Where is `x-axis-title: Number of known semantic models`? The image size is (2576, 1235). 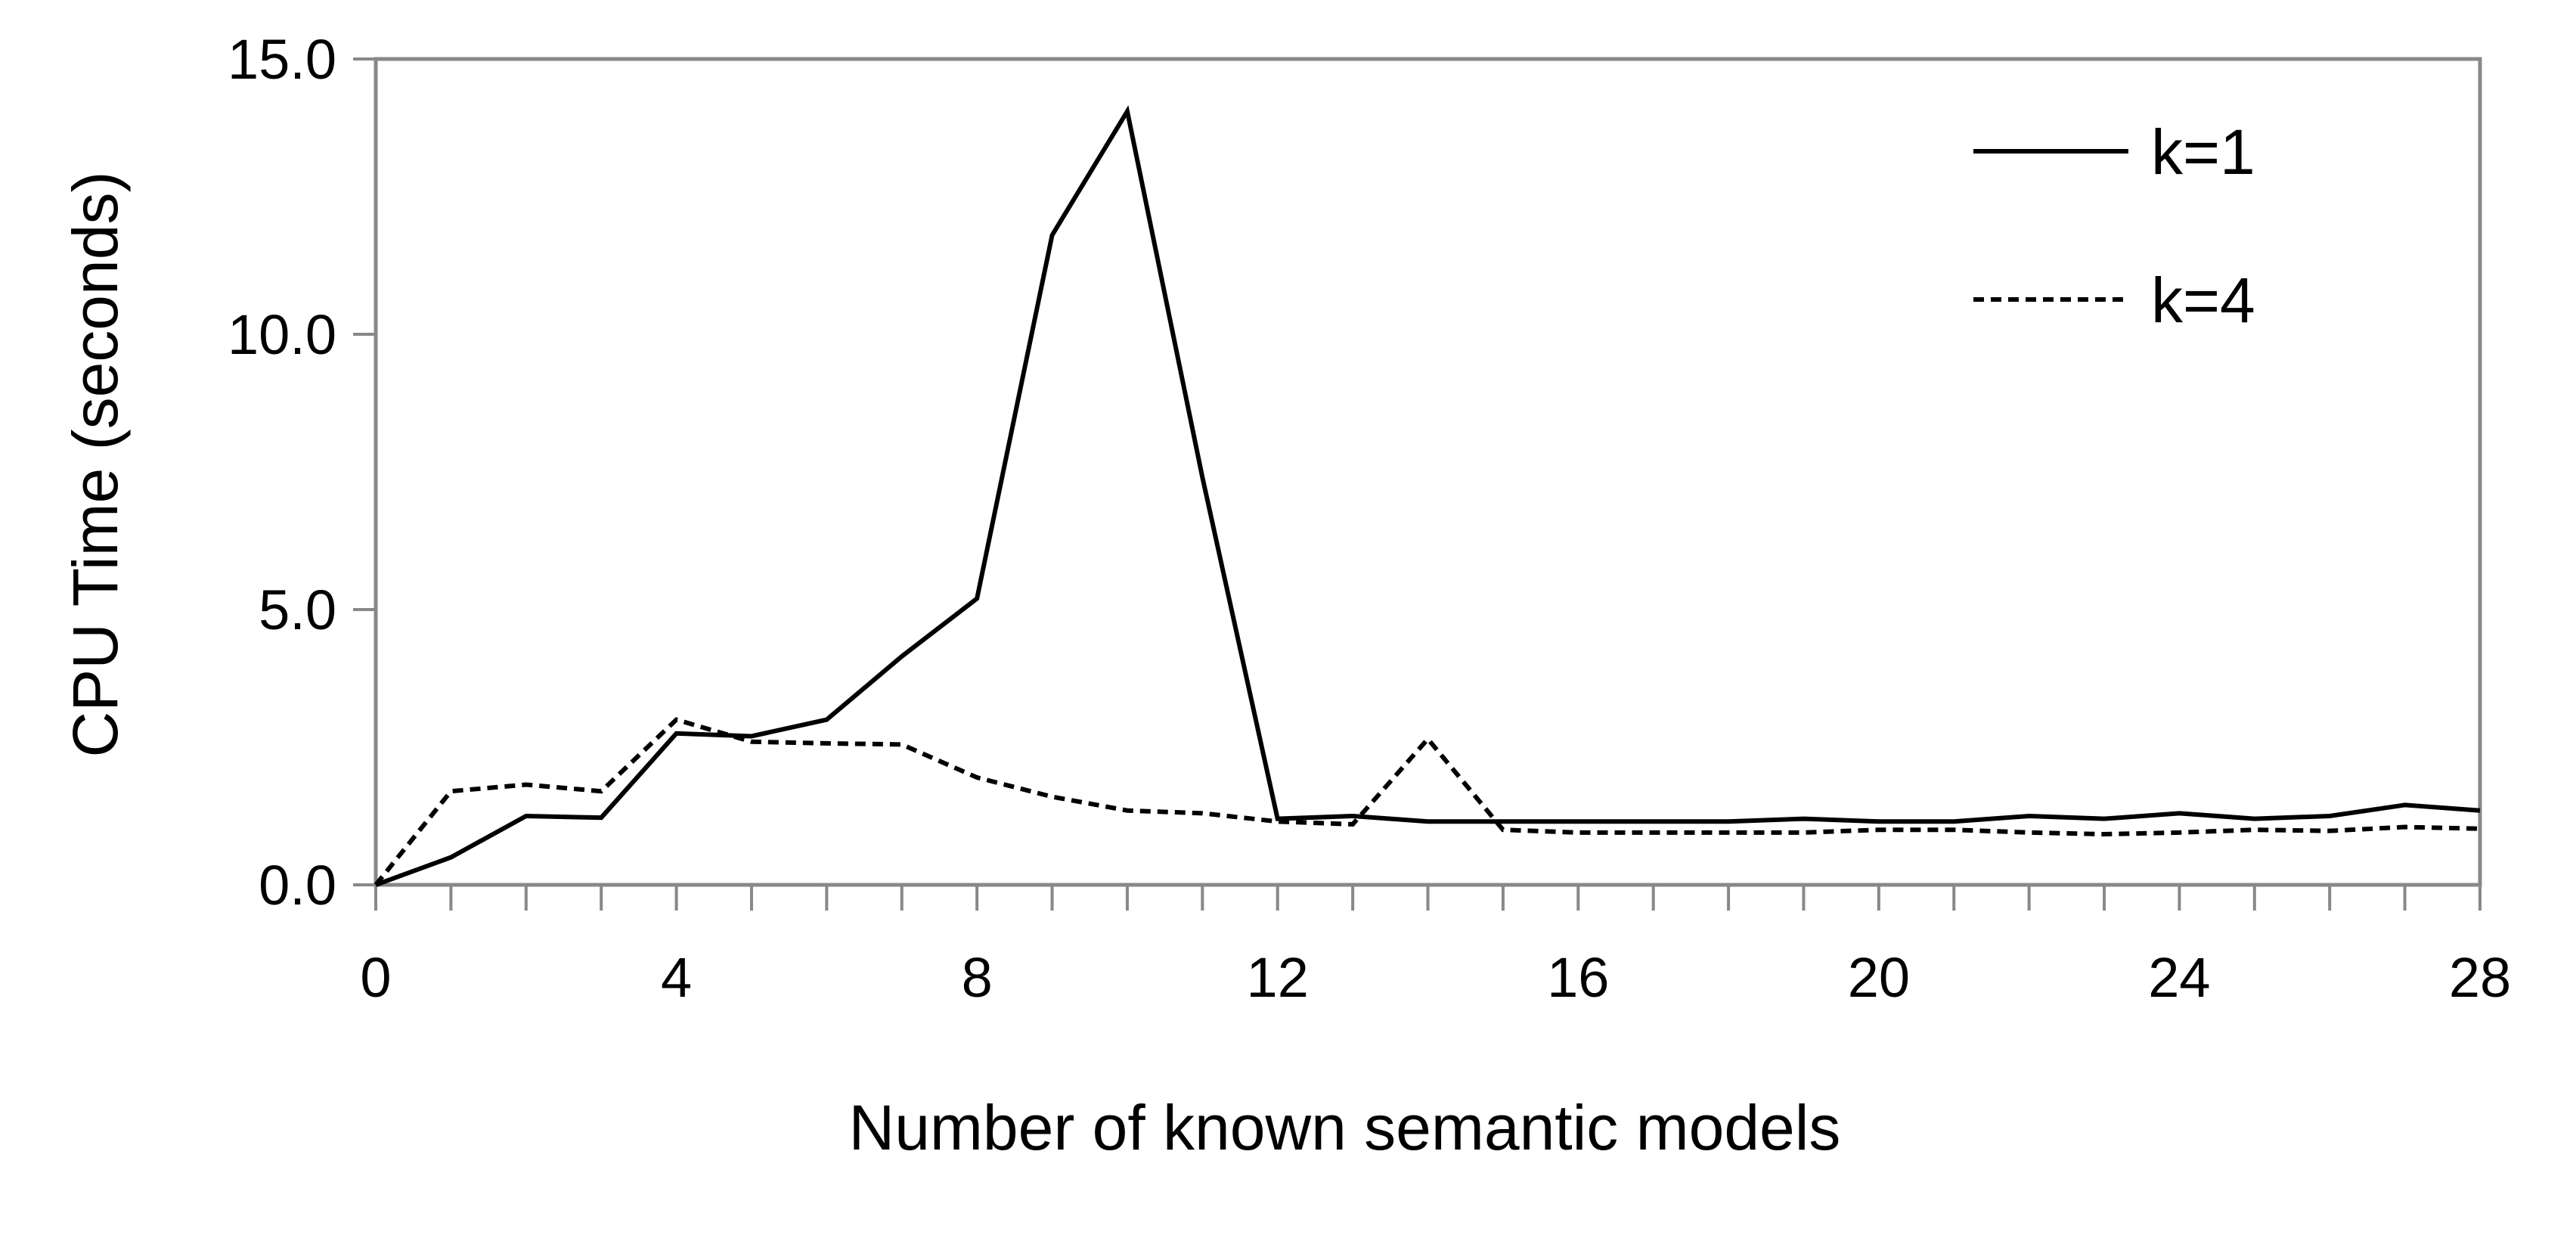
x-axis-title: Number of known semantic models is located at coordinates (1345, 1127).